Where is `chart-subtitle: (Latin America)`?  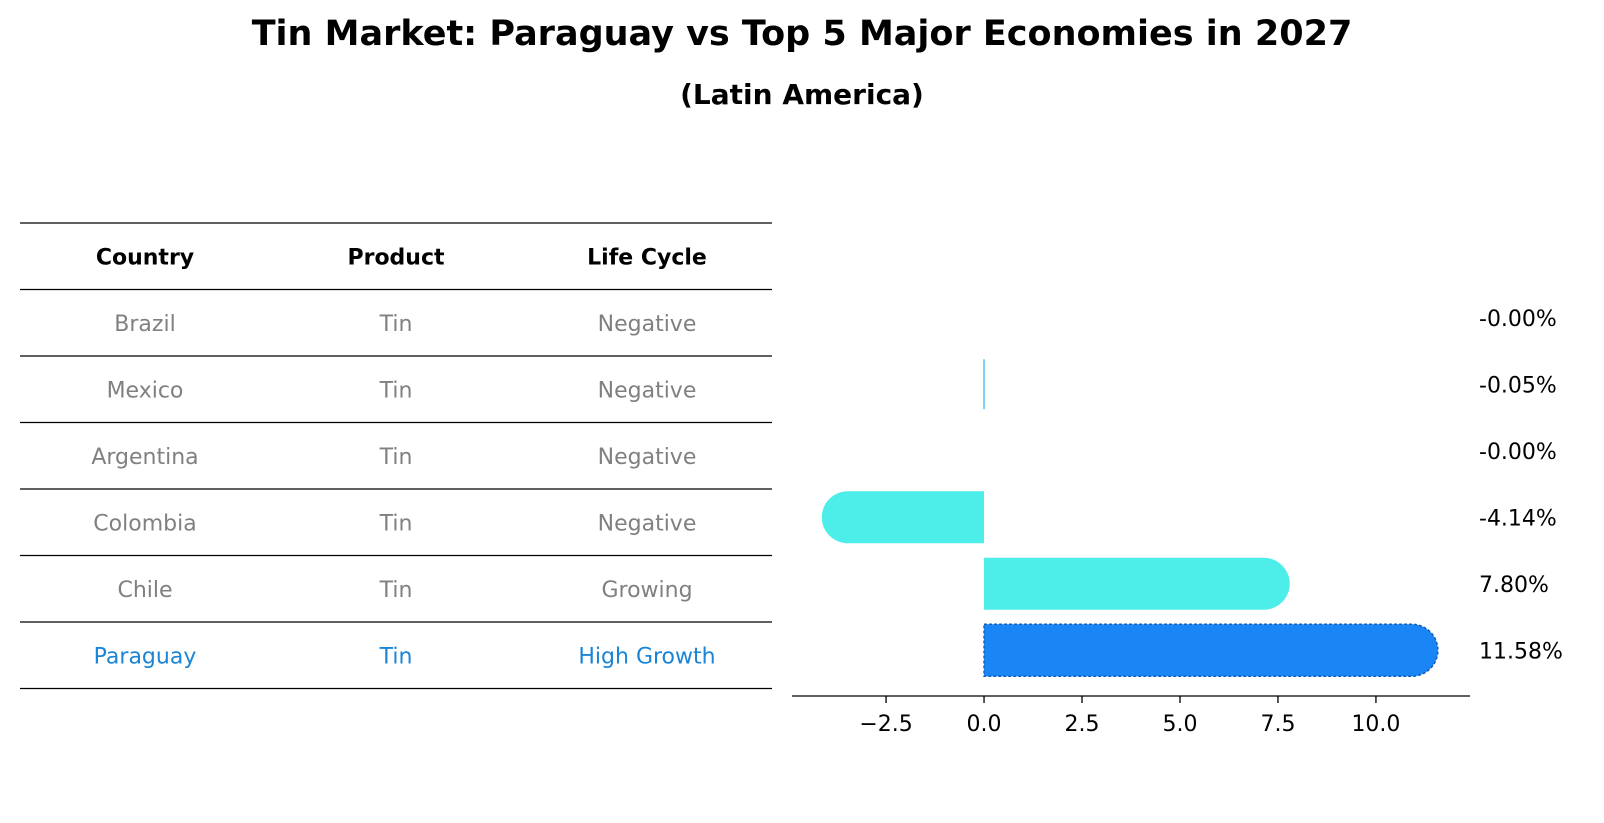
chart-subtitle: (Latin America) is located at coordinates (802, 94).